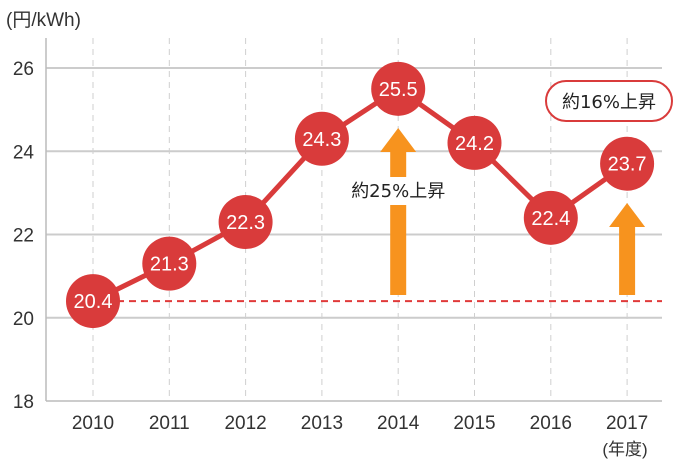 Image resolution: width=680 pixels, height=468 pixels. Describe the element at coordinates (245, 423) in the screenshot. I see `x-tick-label: 2012` at that location.